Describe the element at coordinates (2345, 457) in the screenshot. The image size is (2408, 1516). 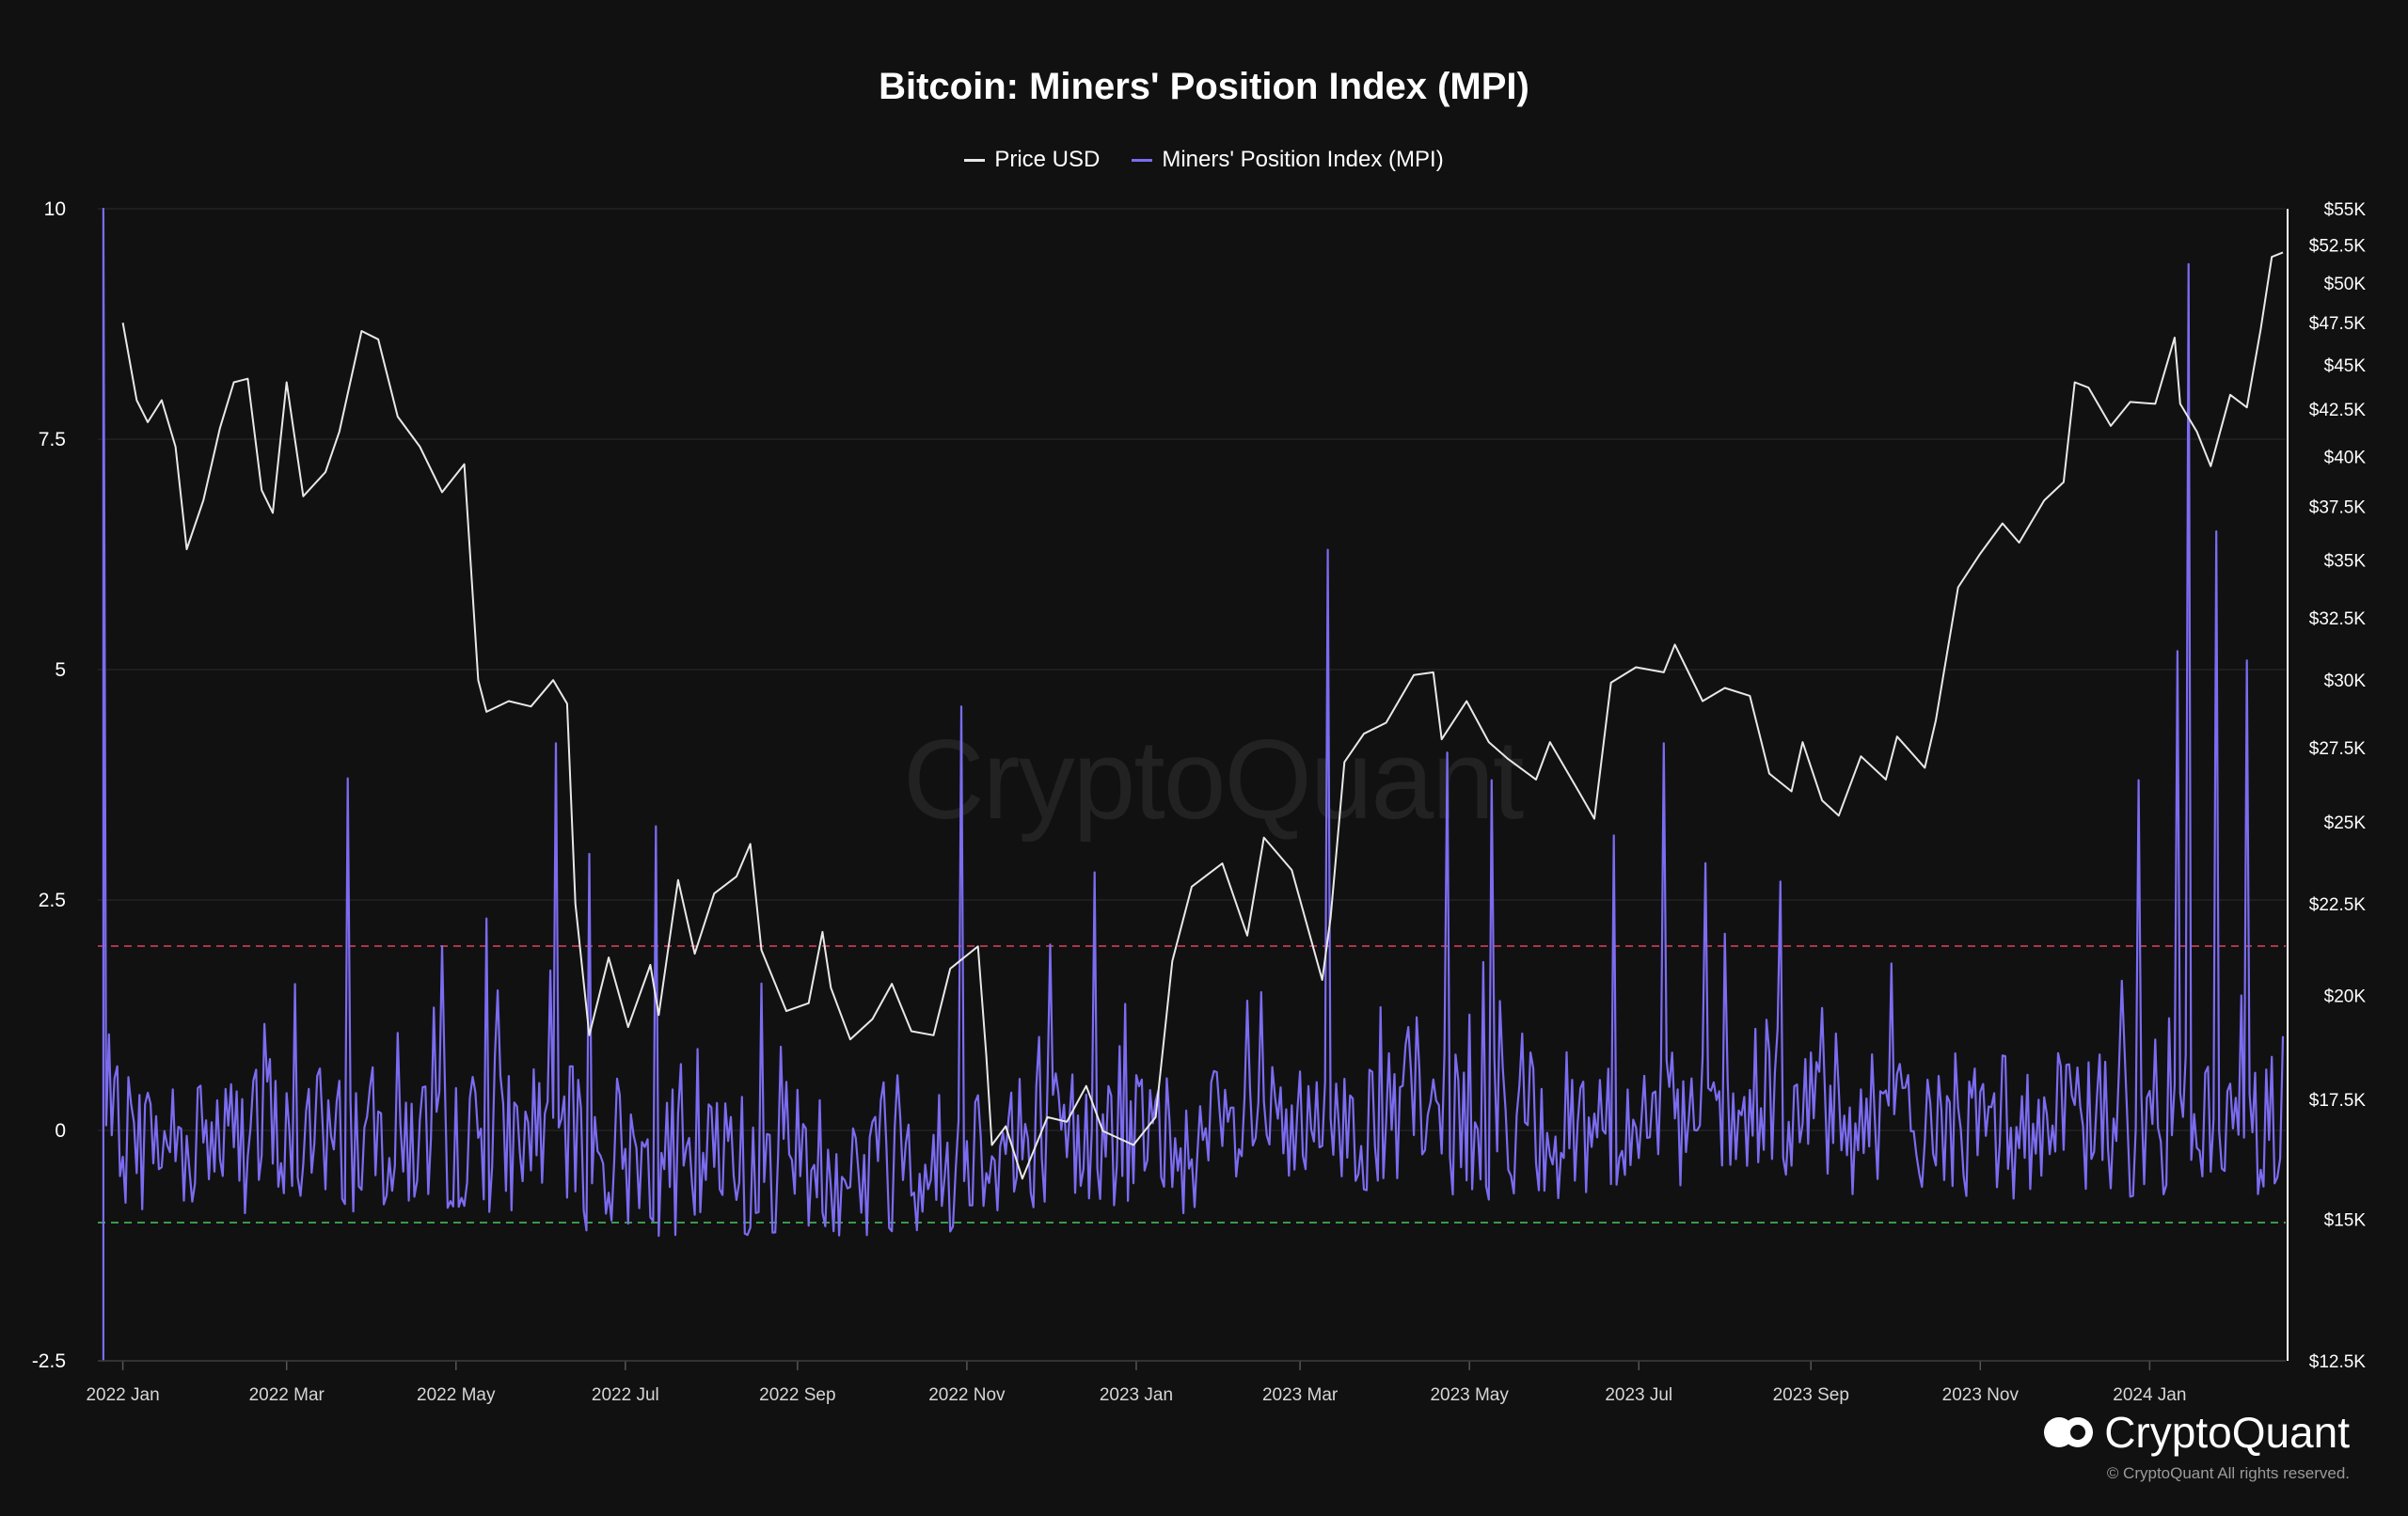
I see `y-right-tick-label: $40K` at that location.